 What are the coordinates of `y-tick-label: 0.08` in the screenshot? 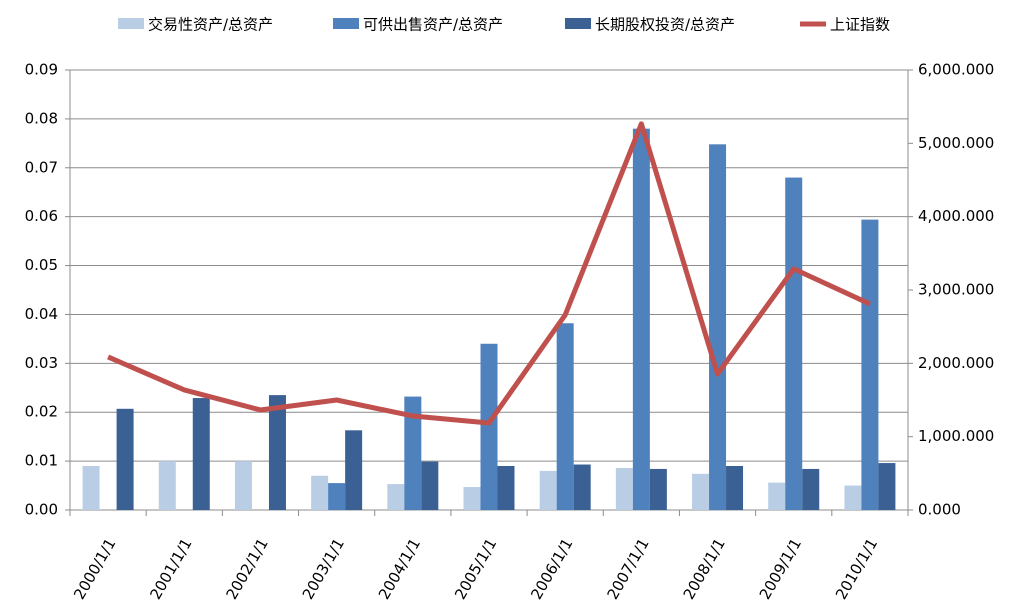 It's located at (41, 118).